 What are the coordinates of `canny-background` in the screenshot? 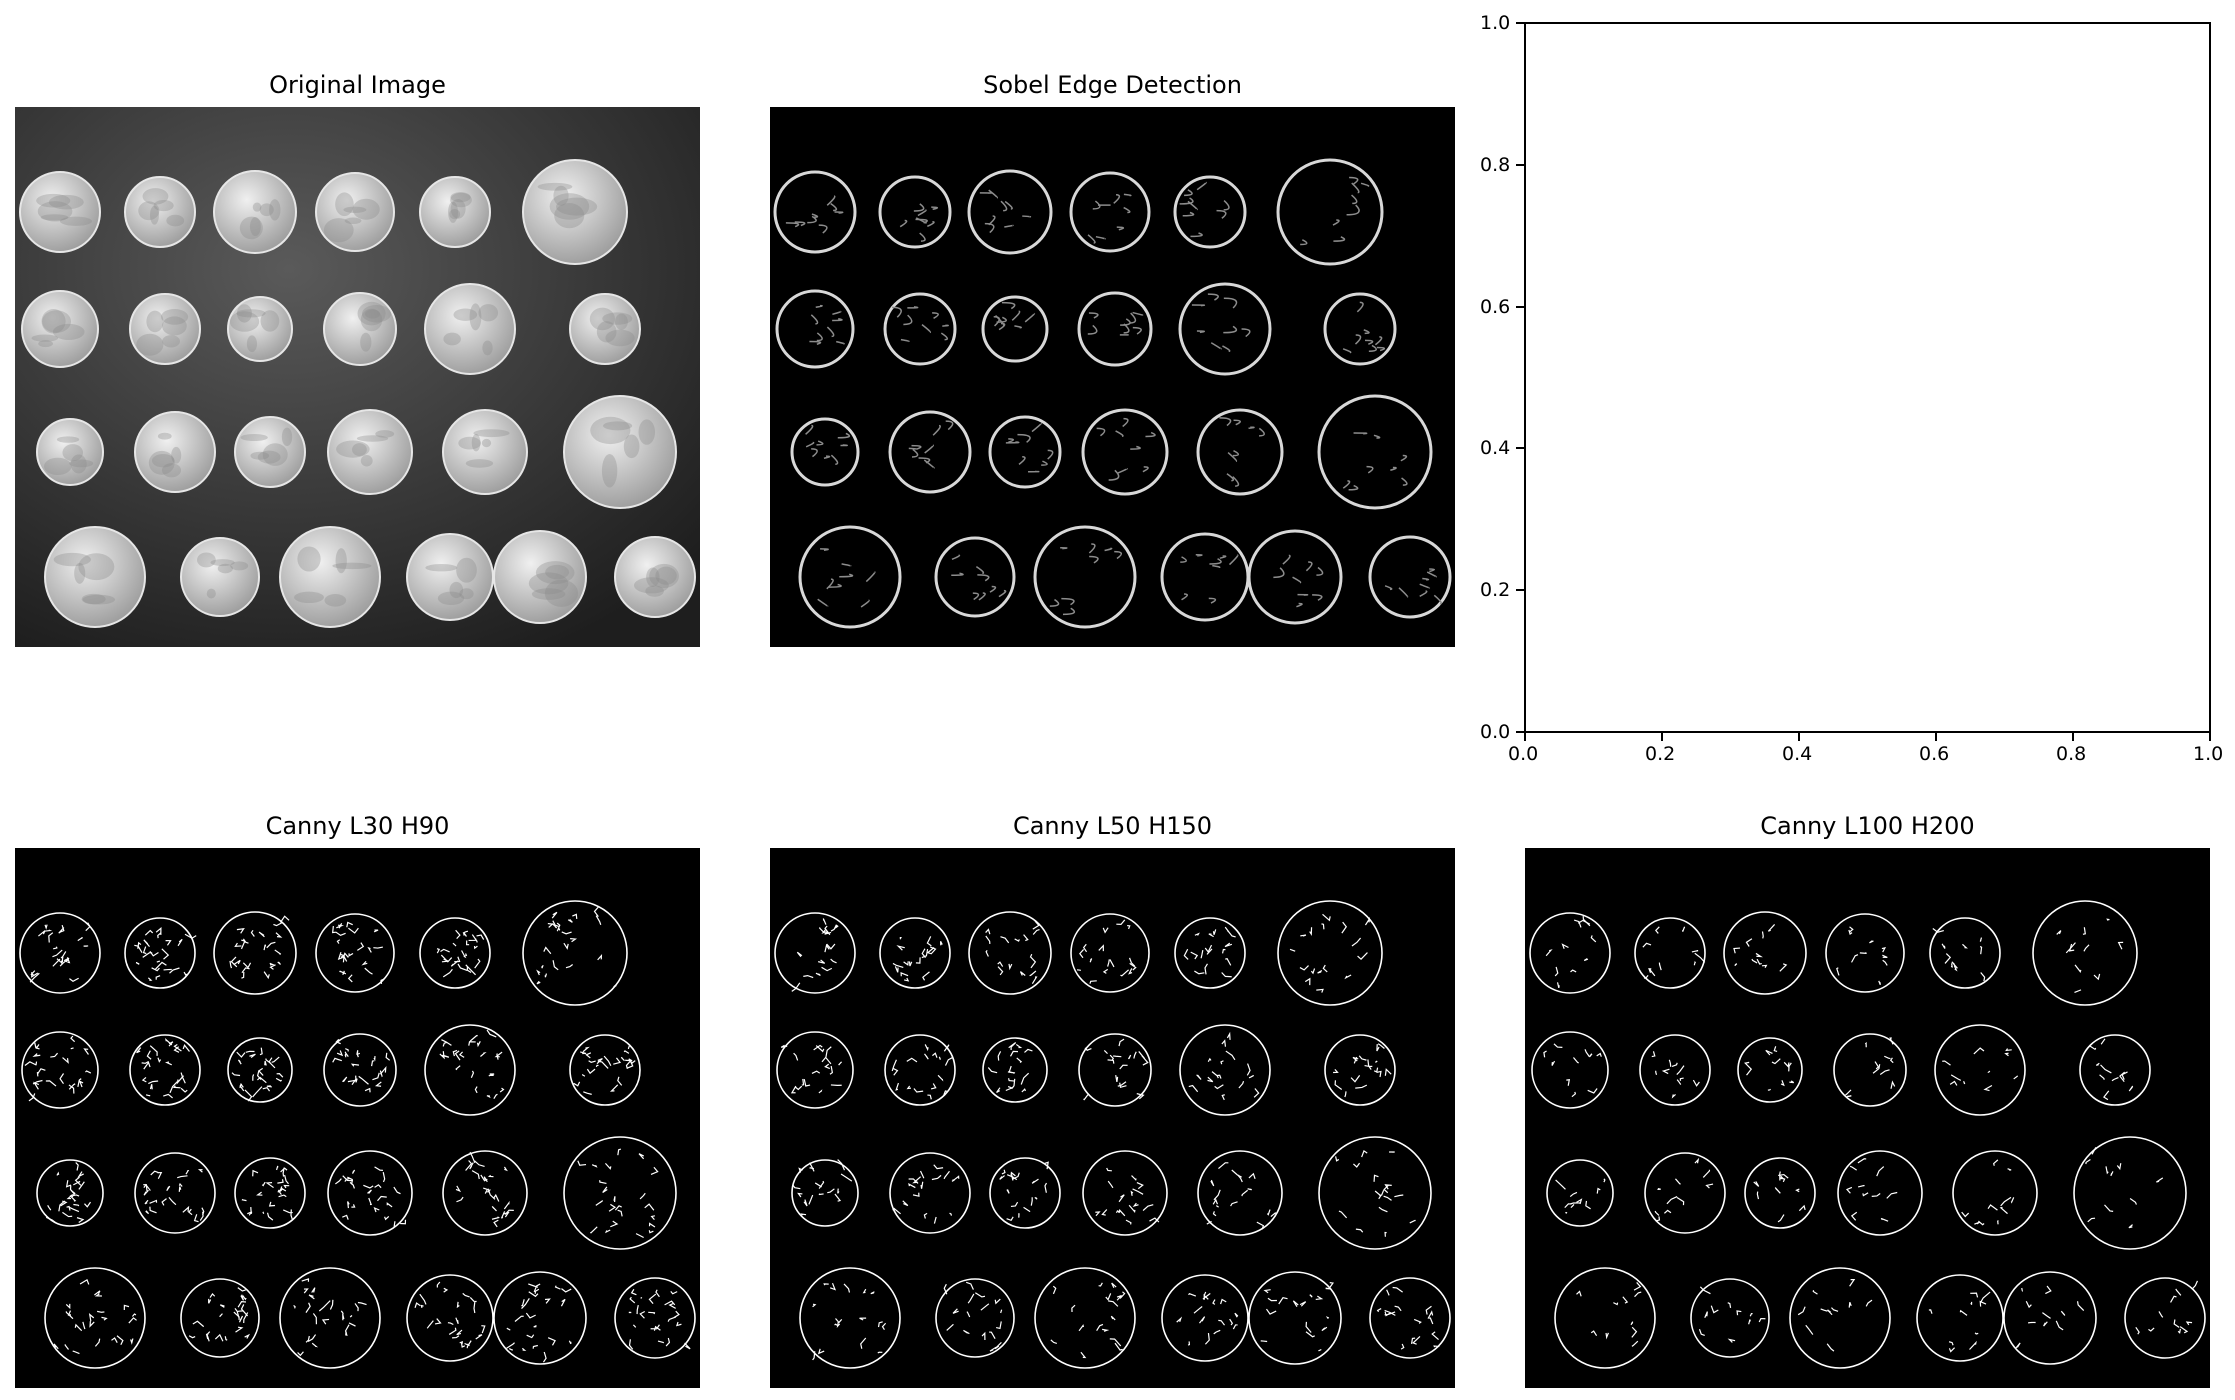 It's located at (1112, 1118).